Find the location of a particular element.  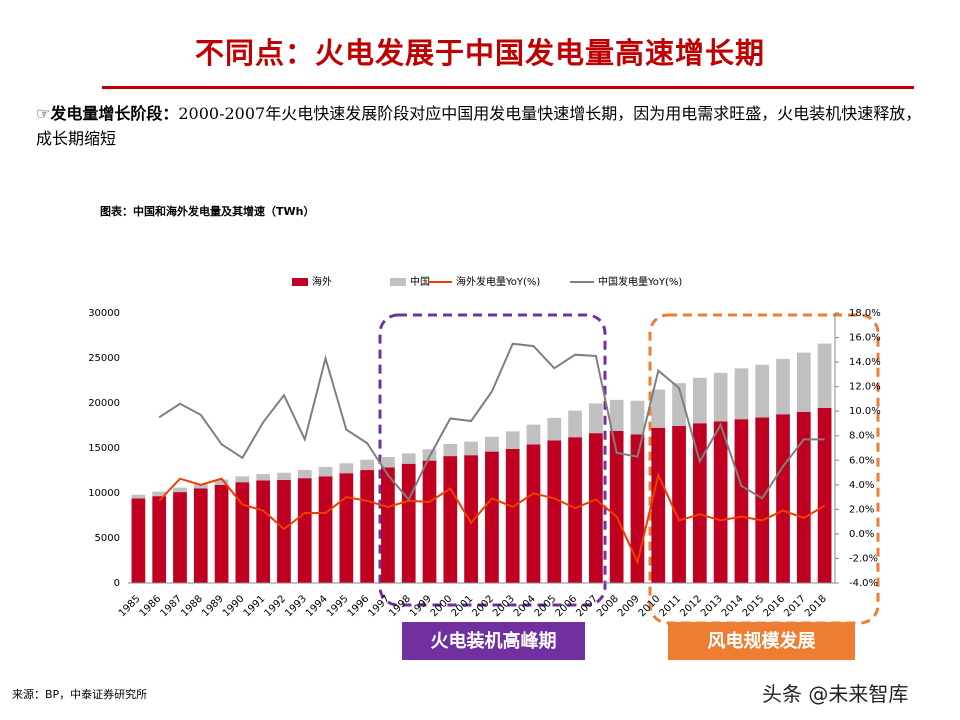

y2-tick-label: 8.0% is located at coordinates (861, 436).